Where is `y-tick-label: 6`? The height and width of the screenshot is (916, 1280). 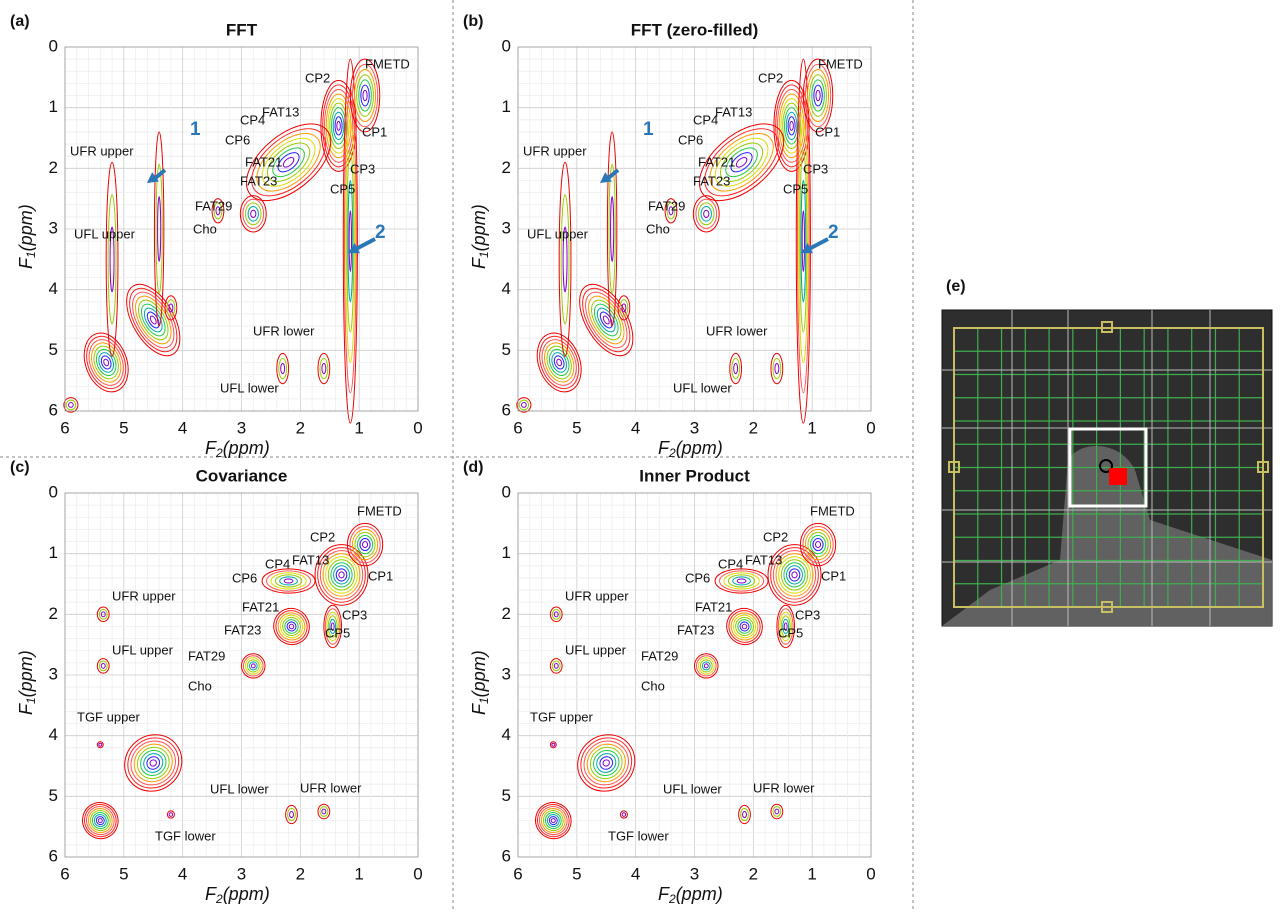 y-tick-label: 6 is located at coordinates (53, 409).